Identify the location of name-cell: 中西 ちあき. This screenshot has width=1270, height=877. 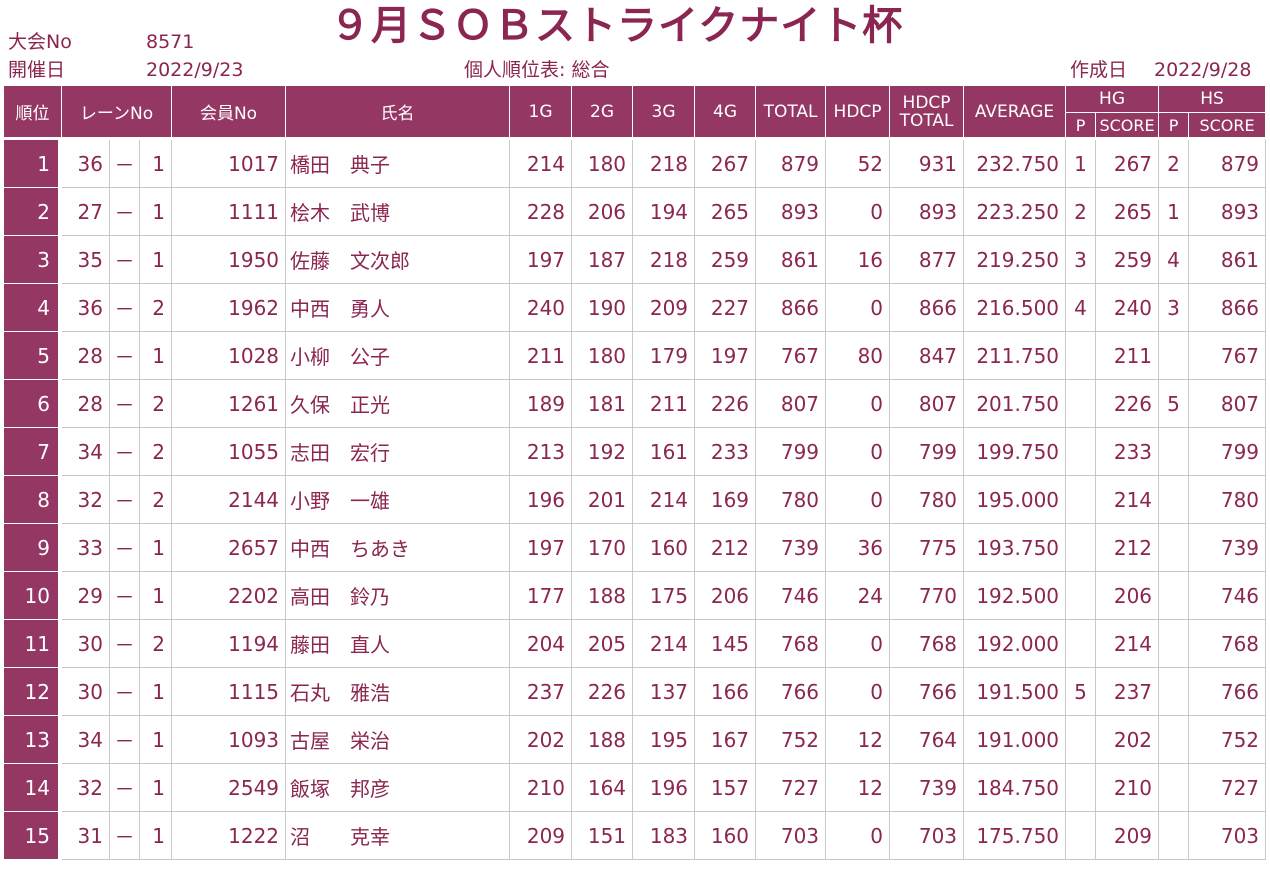
(398, 548).